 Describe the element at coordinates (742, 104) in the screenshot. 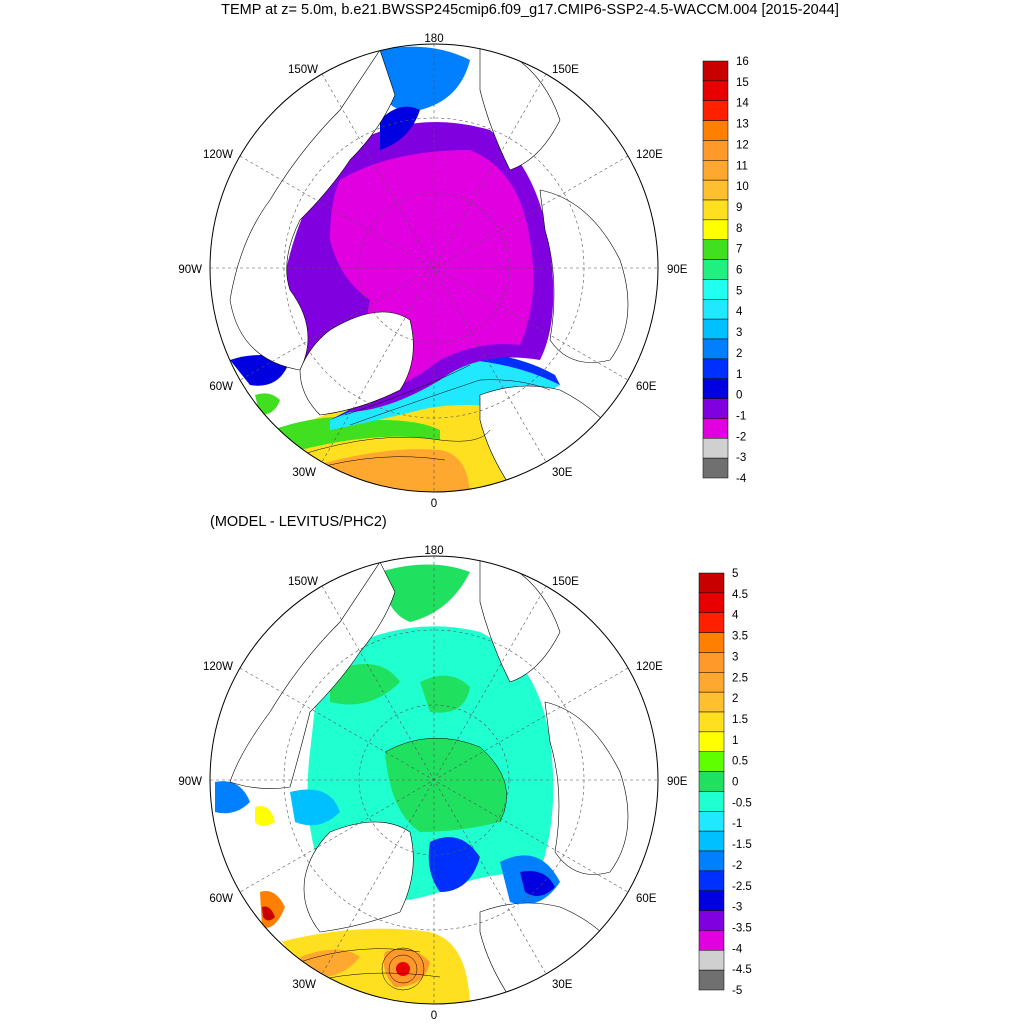

I see `colorbar-label: 14` at that location.